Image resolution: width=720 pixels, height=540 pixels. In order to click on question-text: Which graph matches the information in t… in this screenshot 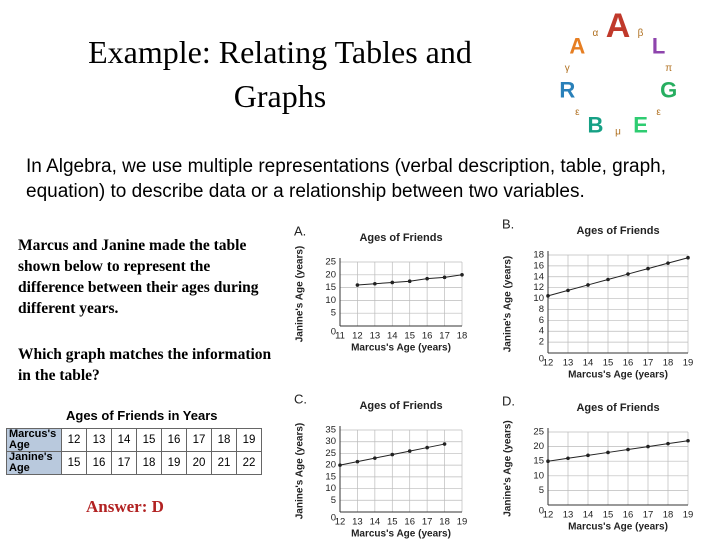, I will do `click(145, 365)`.